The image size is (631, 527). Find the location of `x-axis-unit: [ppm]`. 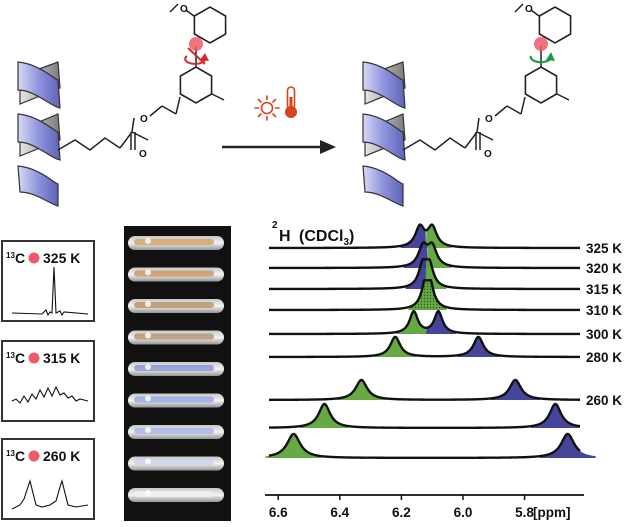

x-axis-unit: [ppm] is located at coordinates (552, 512).